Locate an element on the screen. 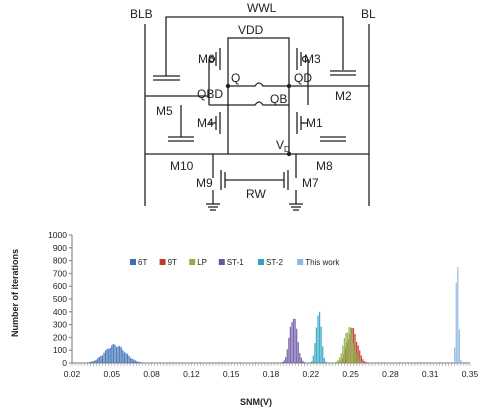 This screenshot has width=500, height=410. m6-label: M6 is located at coordinates (206, 59).